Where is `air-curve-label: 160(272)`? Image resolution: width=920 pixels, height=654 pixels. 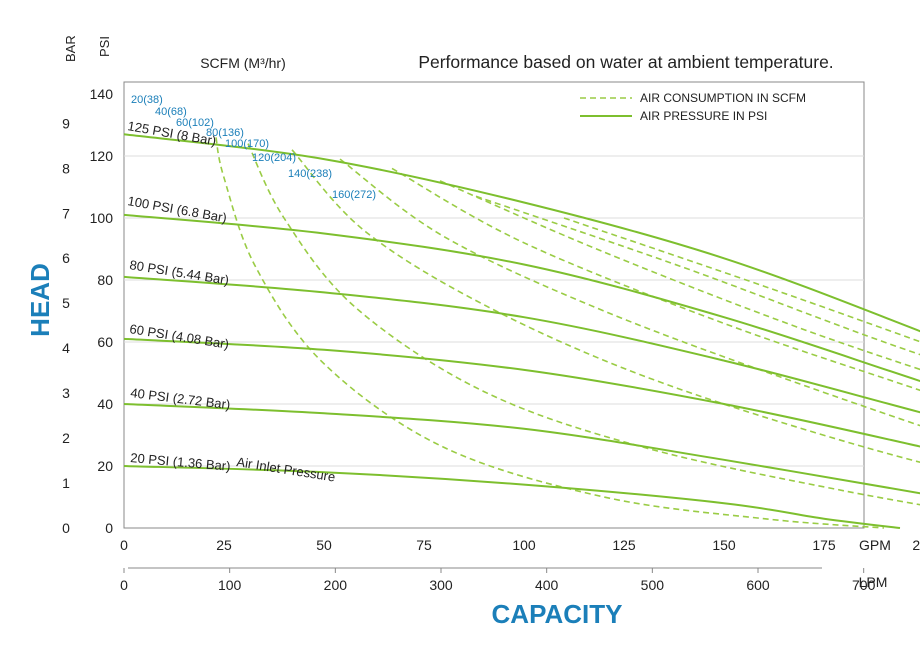 air-curve-label: 160(272) is located at coordinates (354, 195).